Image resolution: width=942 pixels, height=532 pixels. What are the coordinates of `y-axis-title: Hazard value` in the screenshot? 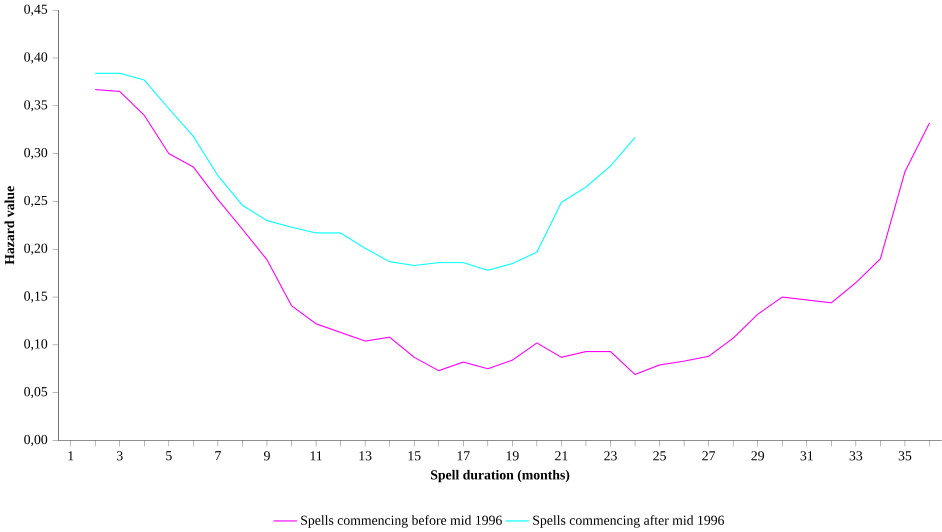 It's located at (9, 225).